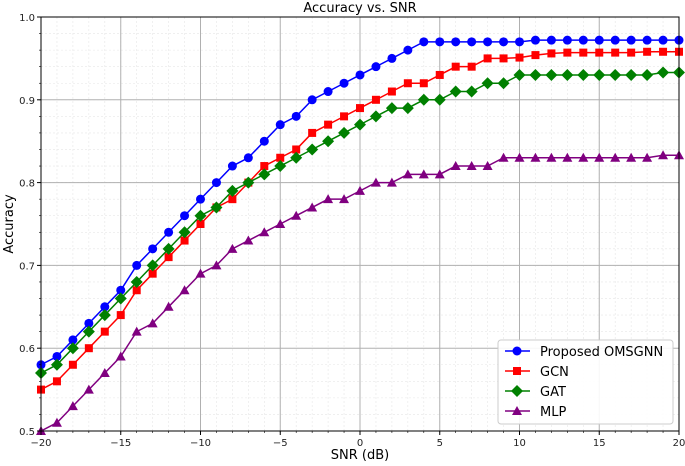 The height and width of the screenshot is (466, 685). I want to click on y-axis-label: Accuracy, so click(9, 224).